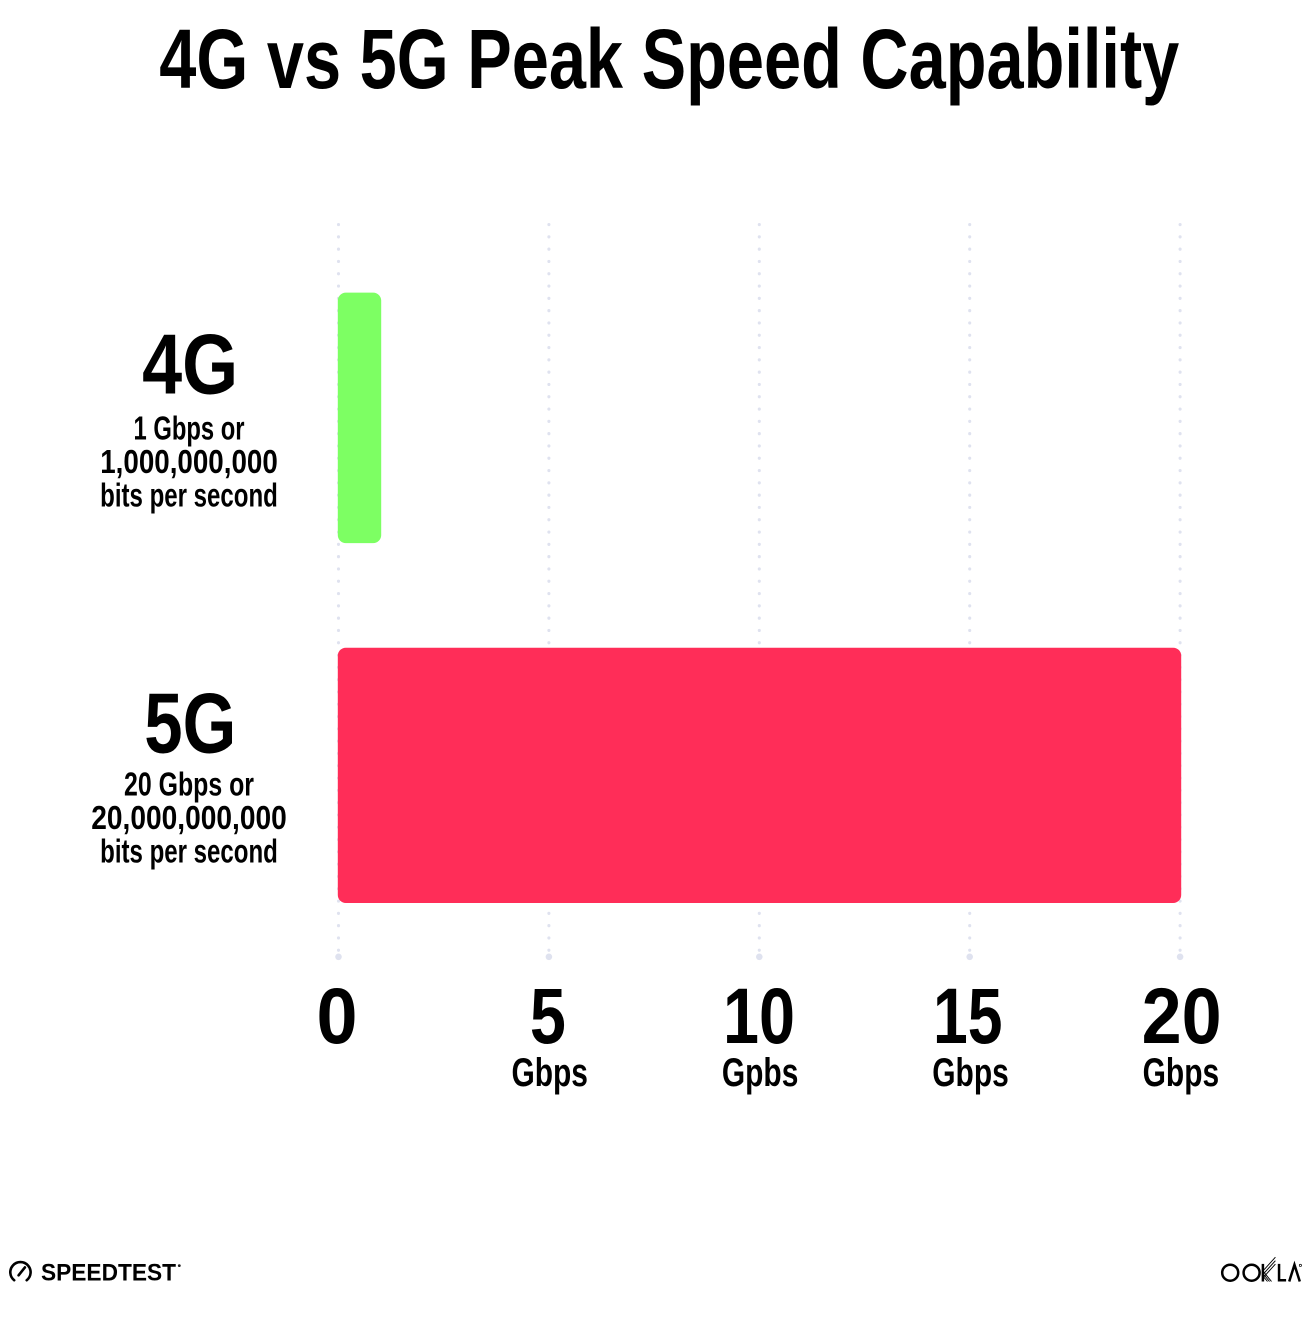 This screenshot has height=1320, width=1308. Describe the element at coordinates (337, 1015) in the screenshot. I see `svg-text: 0` at that location.